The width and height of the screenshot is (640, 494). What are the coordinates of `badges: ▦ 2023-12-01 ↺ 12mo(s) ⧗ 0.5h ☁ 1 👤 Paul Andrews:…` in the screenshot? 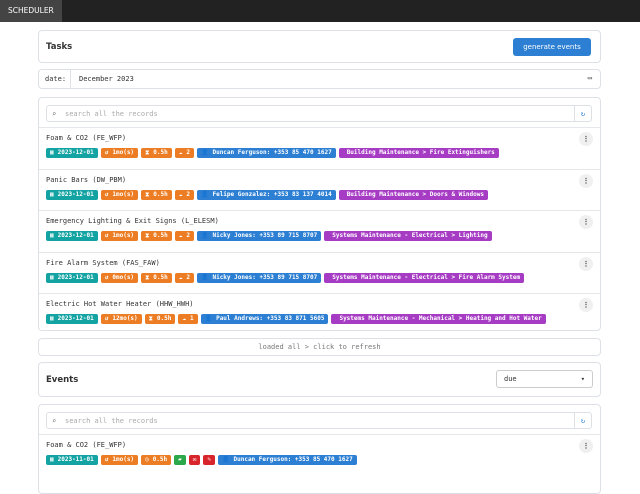 It's located at (297, 319).